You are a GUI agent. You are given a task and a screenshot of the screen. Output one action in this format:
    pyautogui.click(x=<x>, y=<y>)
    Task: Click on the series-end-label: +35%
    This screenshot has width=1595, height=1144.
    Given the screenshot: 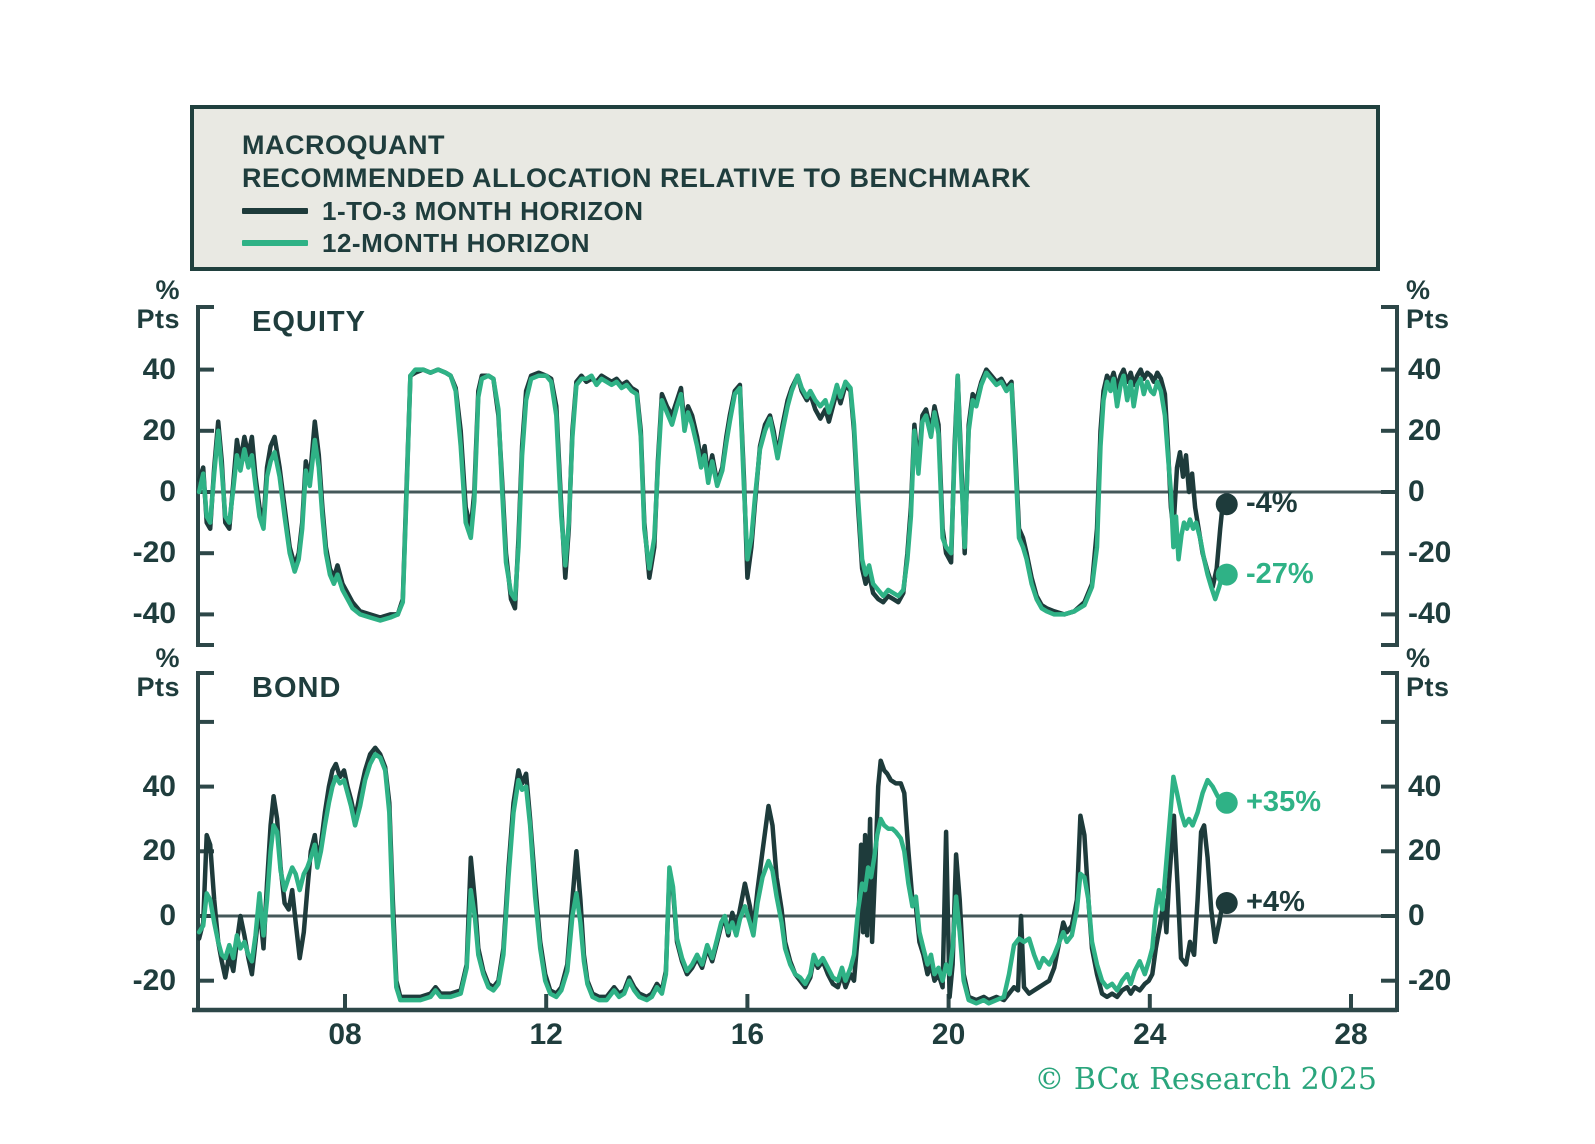 What is the action you would take?
    pyautogui.click(x=1283, y=801)
    